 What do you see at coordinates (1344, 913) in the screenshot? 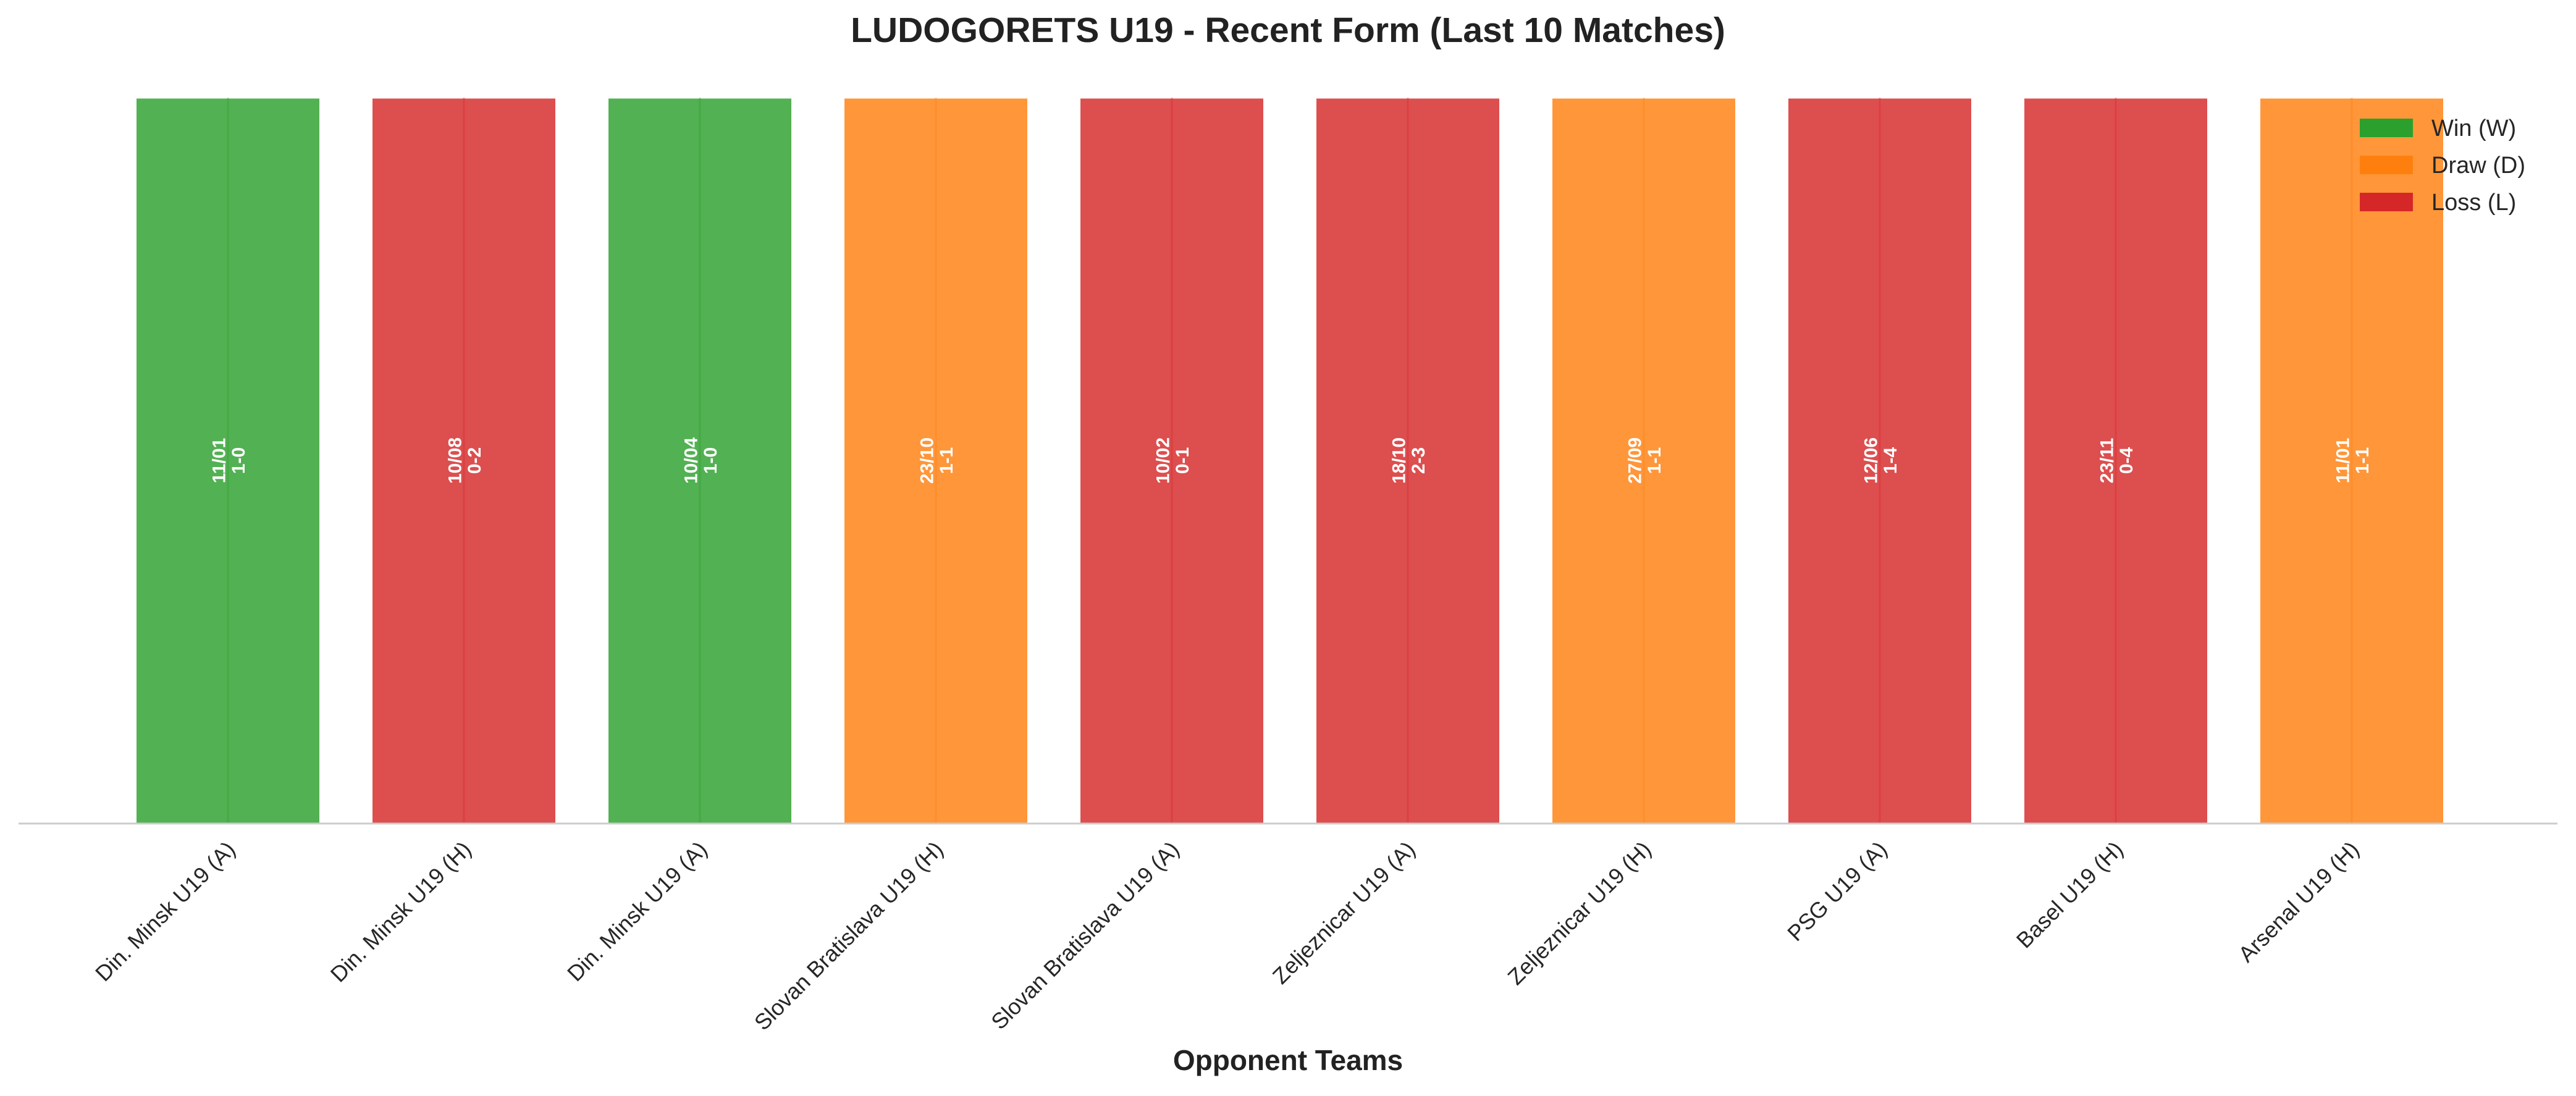
I see `x-tick-label: Zeljeznicar U19 (A)` at bounding box center [1344, 913].